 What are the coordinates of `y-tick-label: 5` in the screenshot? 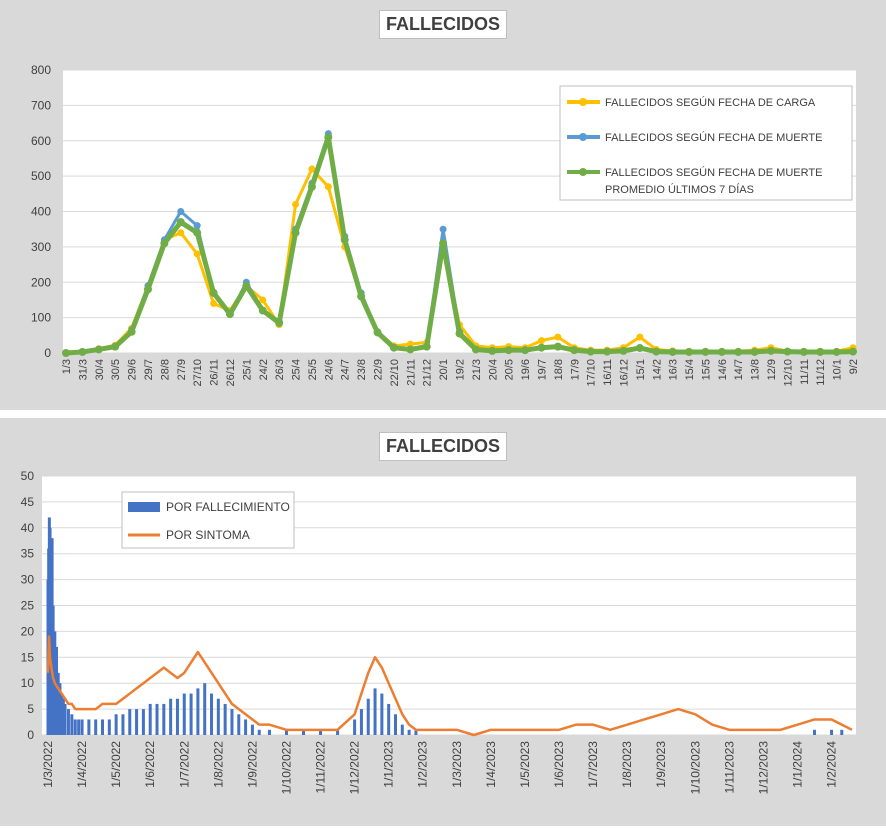 It's located at (30, 709).